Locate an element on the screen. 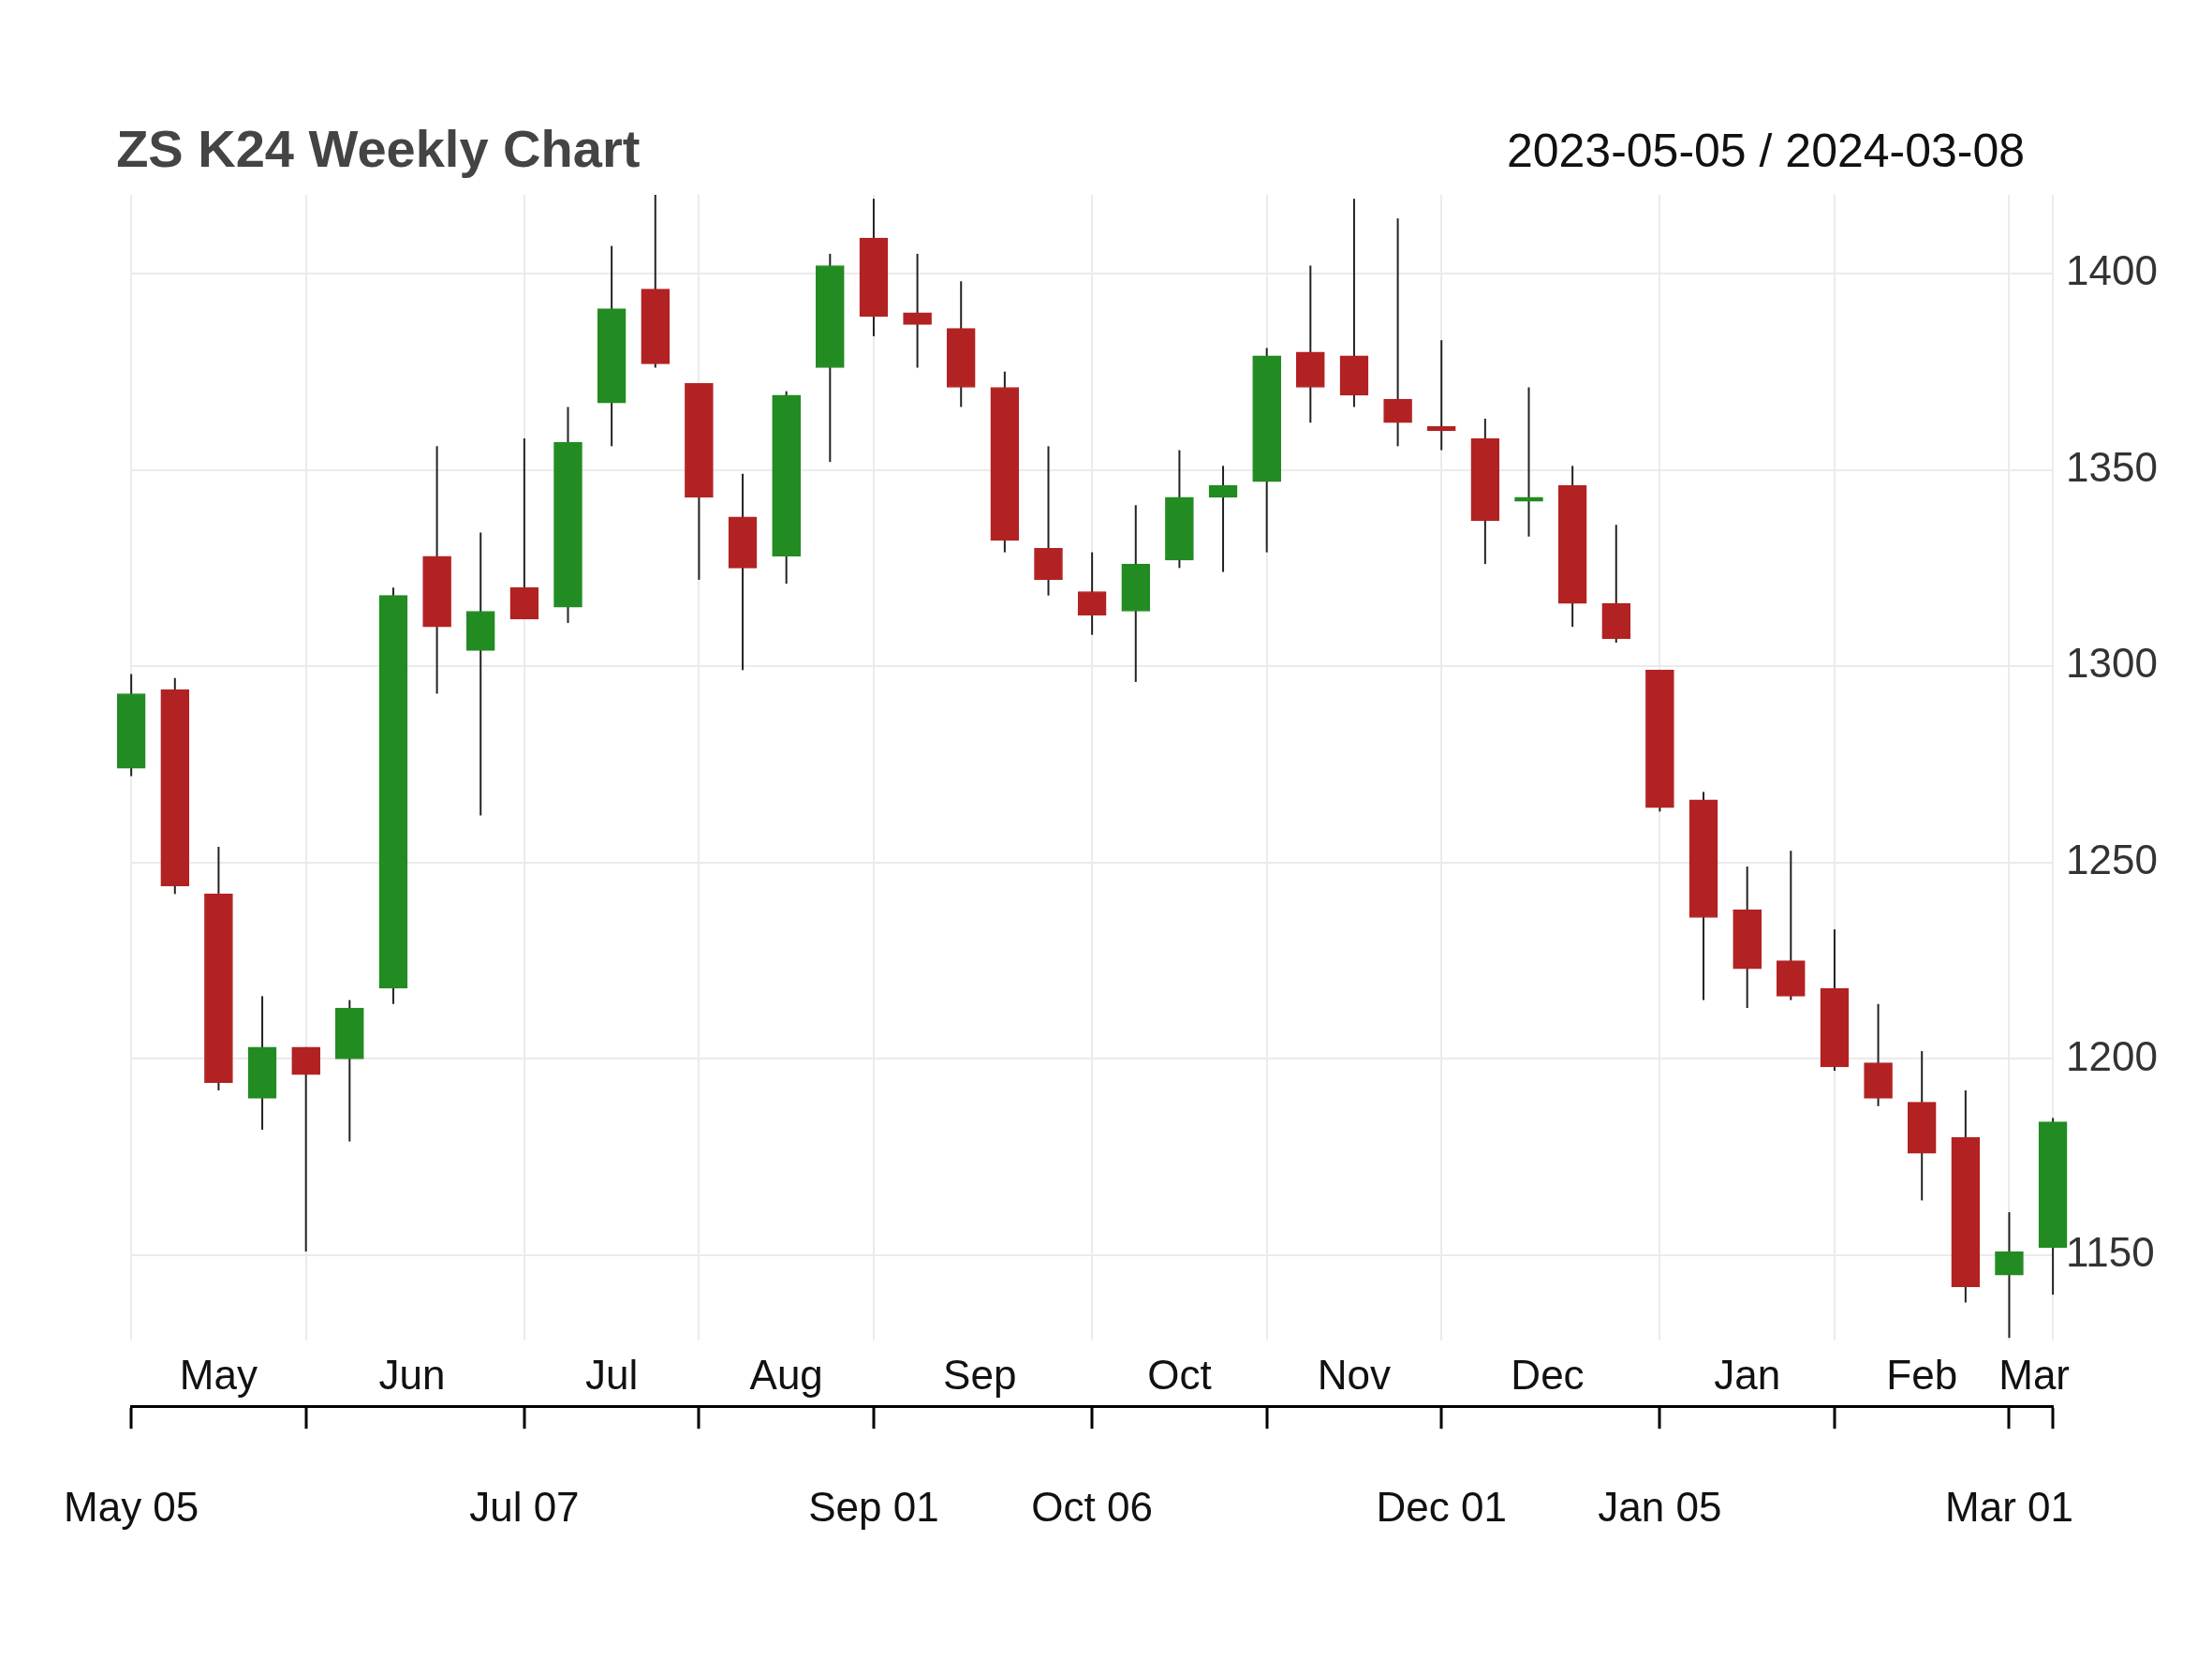  y-tick-label: 1300 is located at coordinates (2113, 664).